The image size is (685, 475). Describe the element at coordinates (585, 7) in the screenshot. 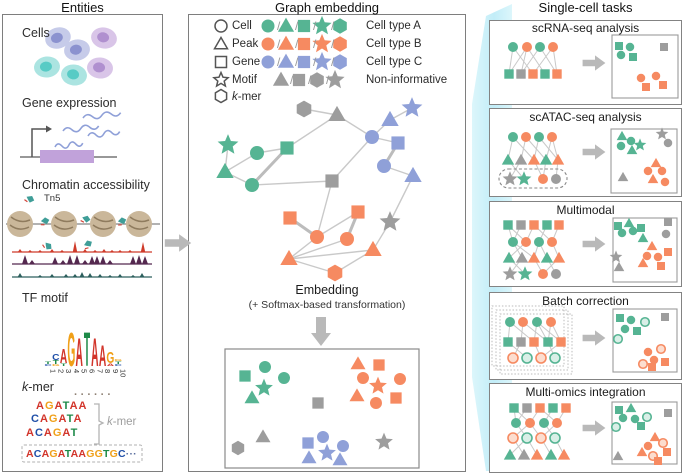

I see `single-cell-tasks-title: Single-cell tasks` at that location.